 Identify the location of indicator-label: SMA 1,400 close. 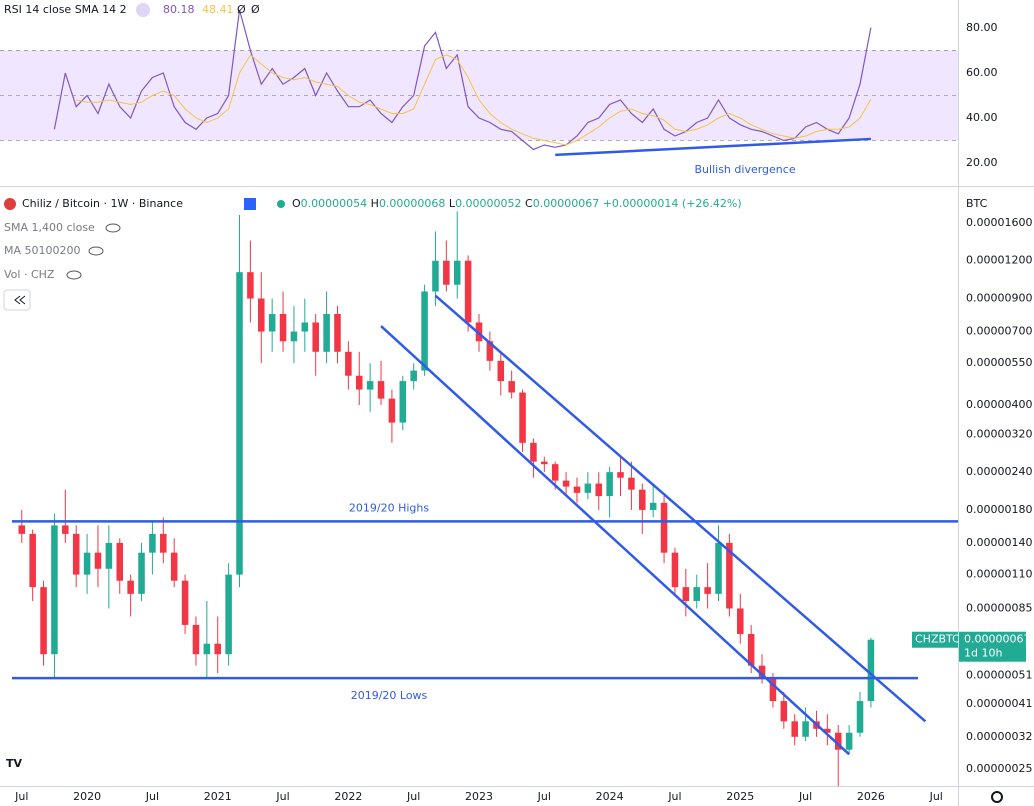
(49, 227).